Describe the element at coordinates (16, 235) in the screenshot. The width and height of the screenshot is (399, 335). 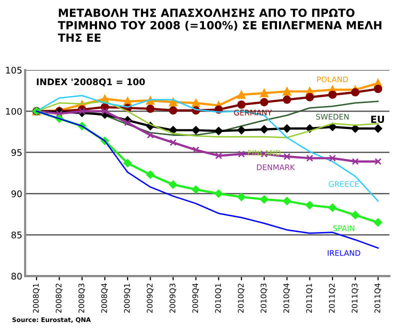
I see `y-tick-label: 85` at that location.